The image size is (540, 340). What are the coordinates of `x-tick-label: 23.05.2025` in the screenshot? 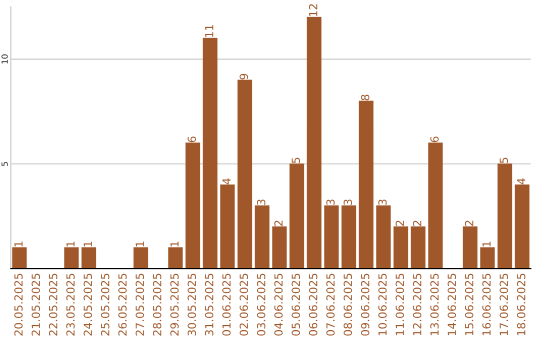 It's located at (70, 305).